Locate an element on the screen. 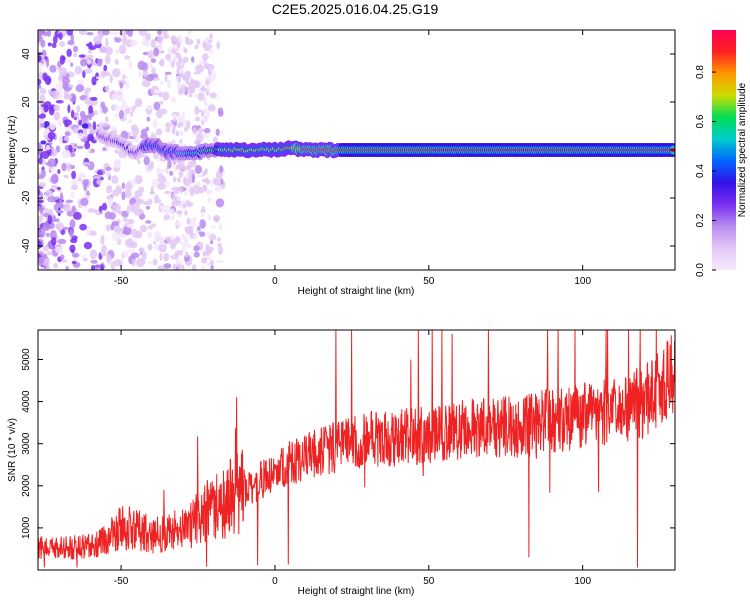  chart-title: C2E5.2025.016.04.25.G19 is located at coordinates (355, 9).